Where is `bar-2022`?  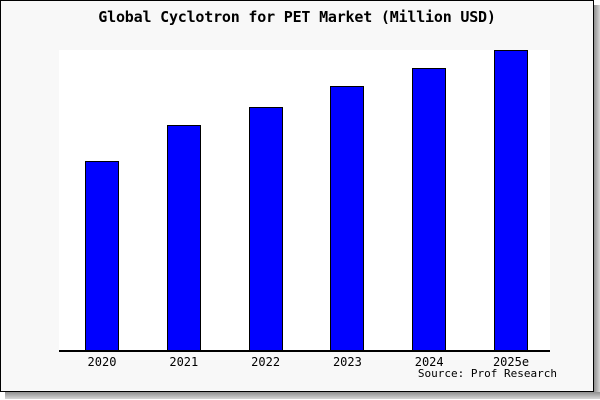
bar-2022 is located at coordinates (265, 228).